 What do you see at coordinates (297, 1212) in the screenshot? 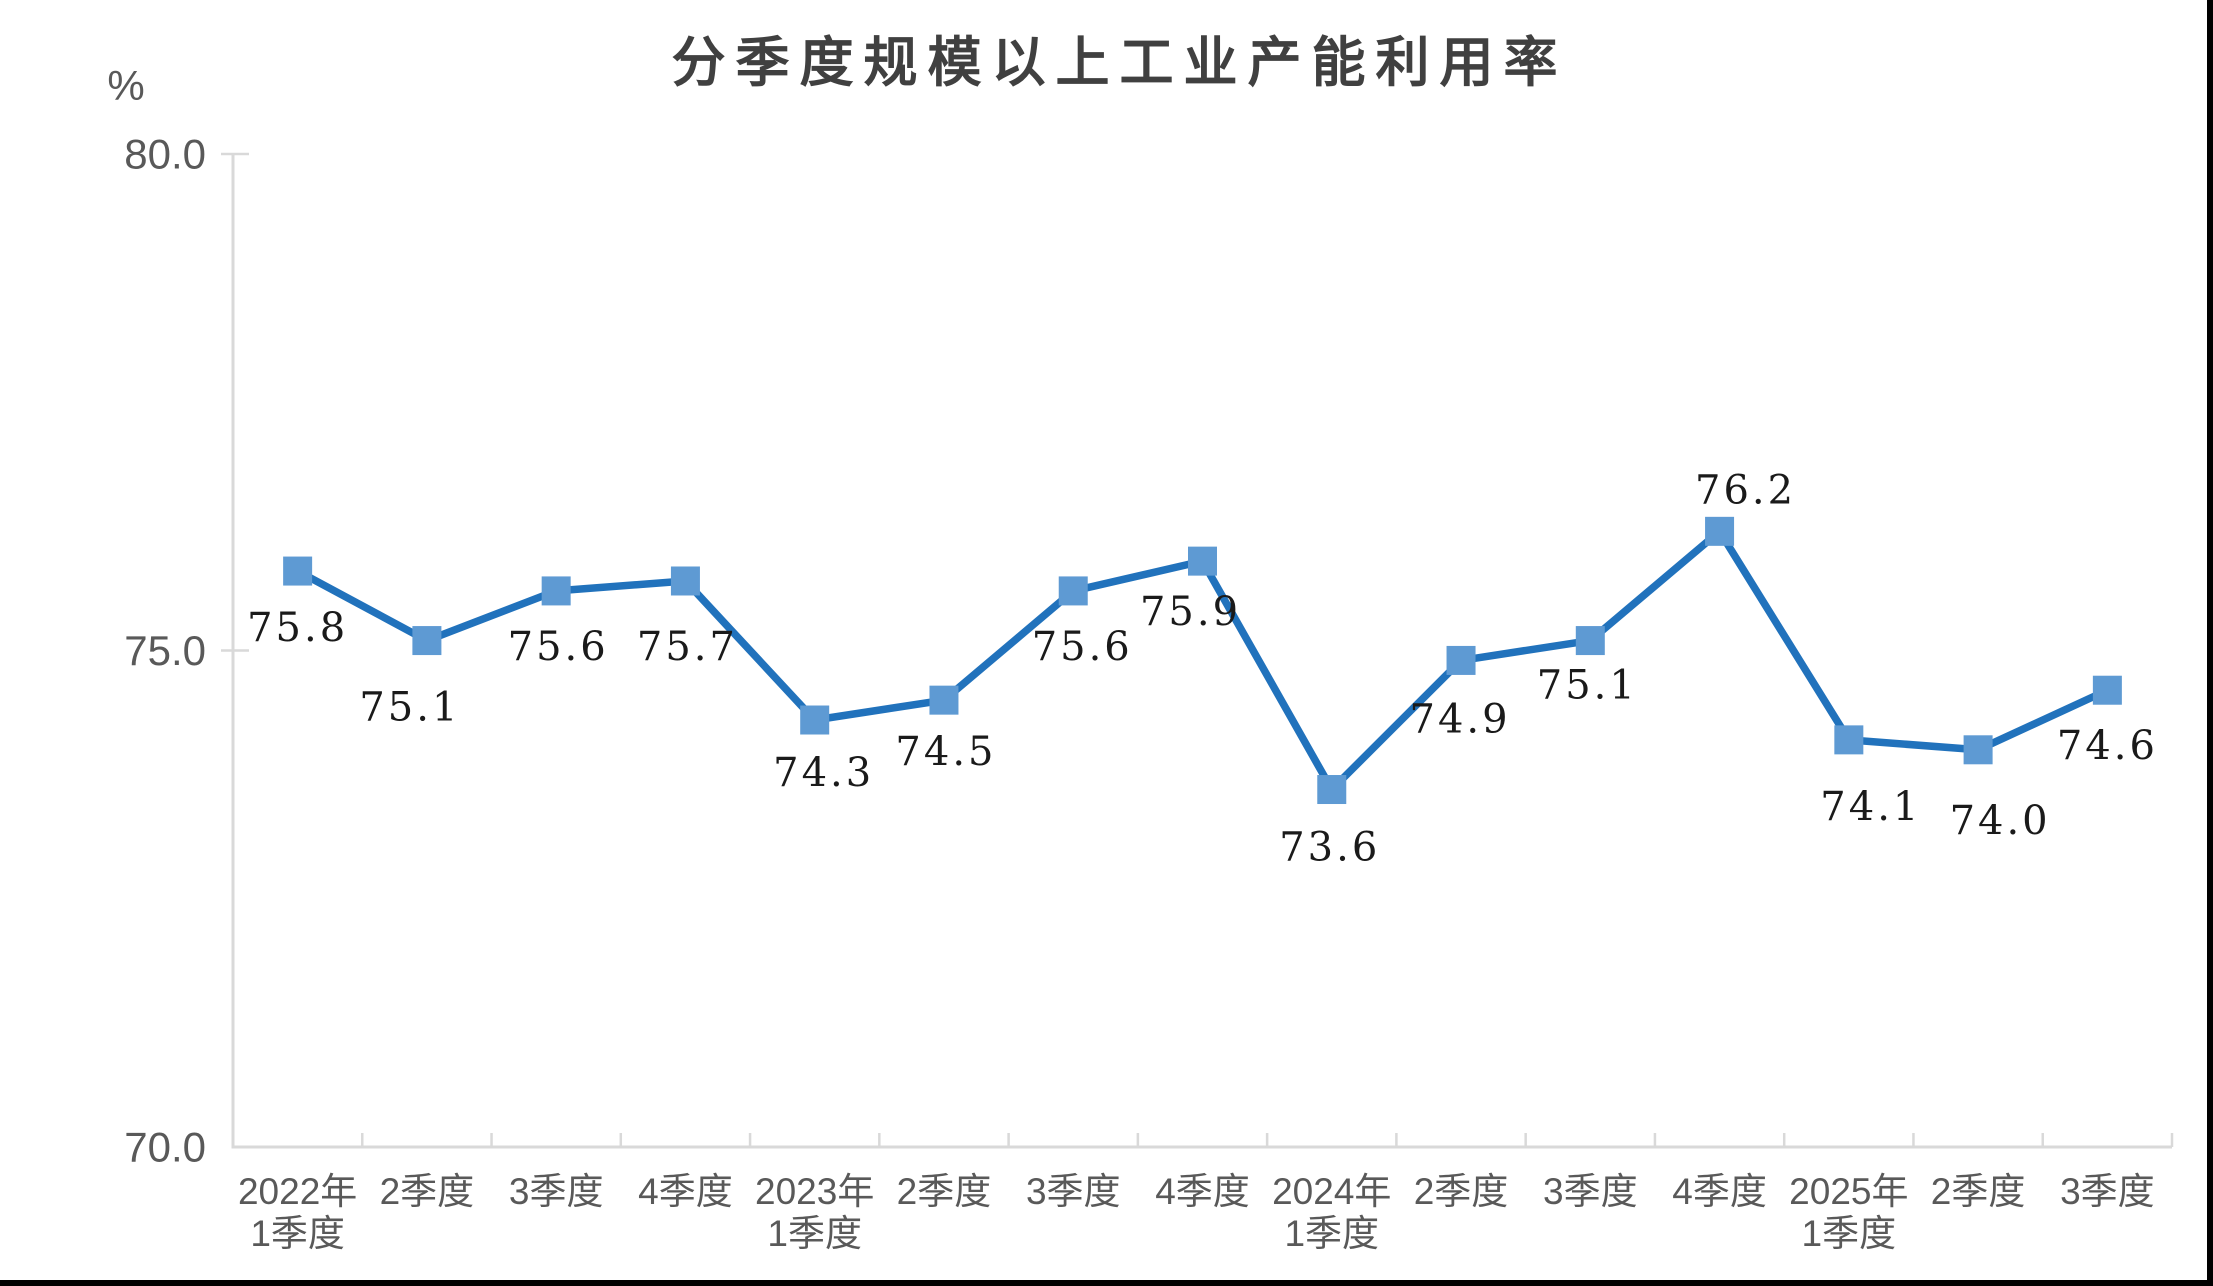
I see `x-tick-label: 2022年 1季度` at bounding box center [297, 1212].